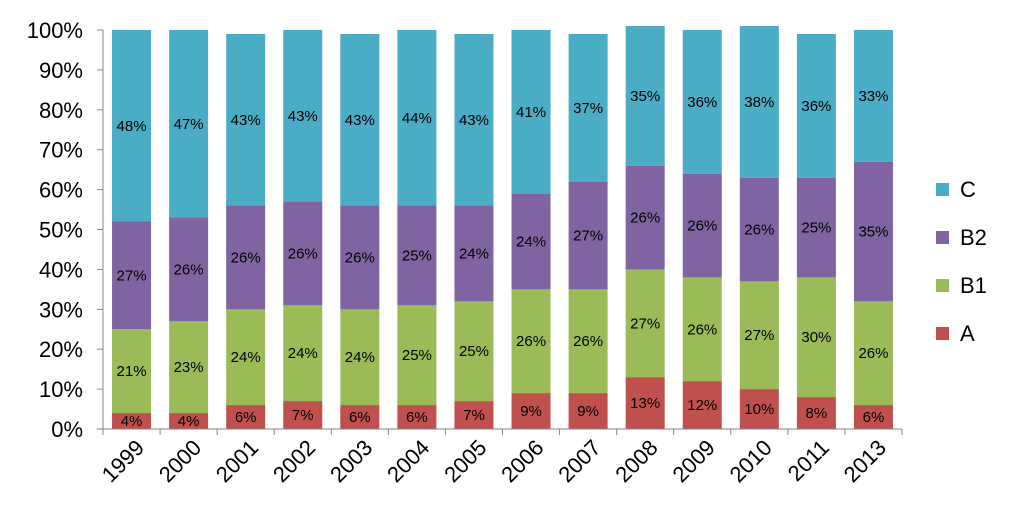 This screenshot has height=528, width=1011. I want to click on bar-segment-a-1999, so click(132, 421).